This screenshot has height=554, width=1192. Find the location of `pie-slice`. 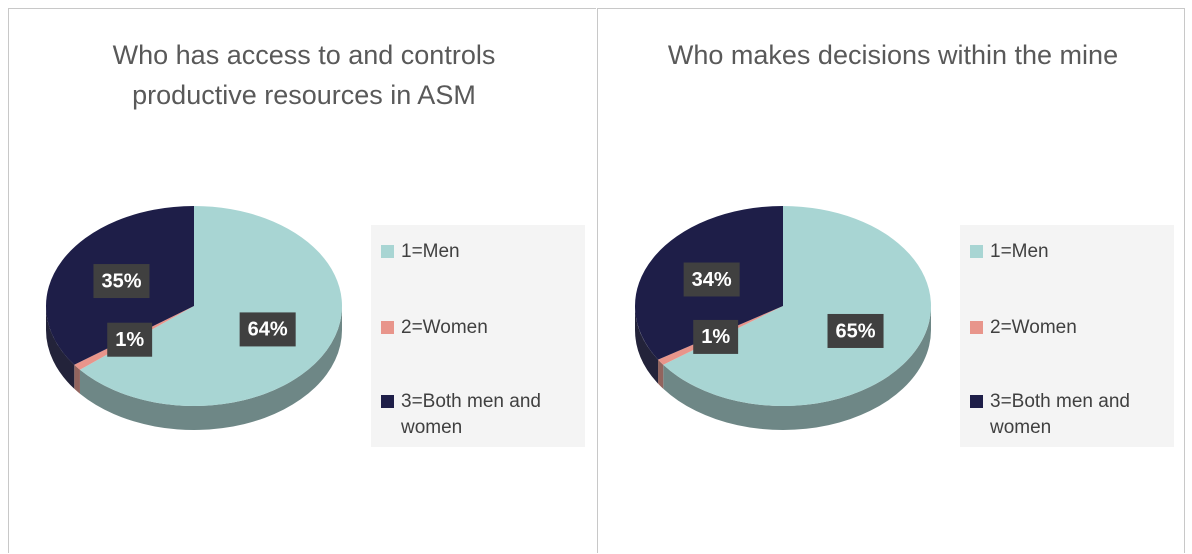

pie-slice is located at coordinates (797, 306).